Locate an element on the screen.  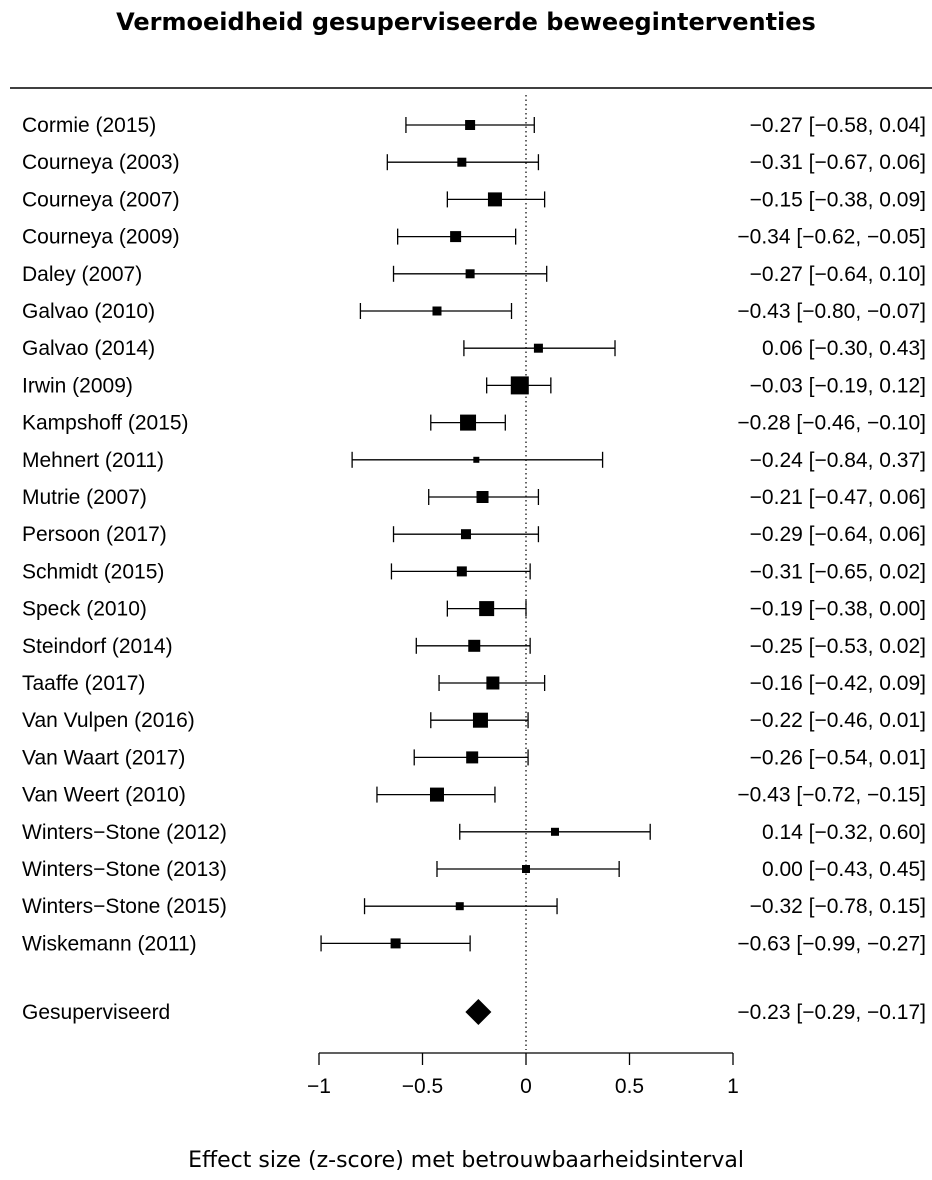
study-row: Courneya (2009) −0.34 [−0.62, −0.05] is located at coordinates (474, 237).